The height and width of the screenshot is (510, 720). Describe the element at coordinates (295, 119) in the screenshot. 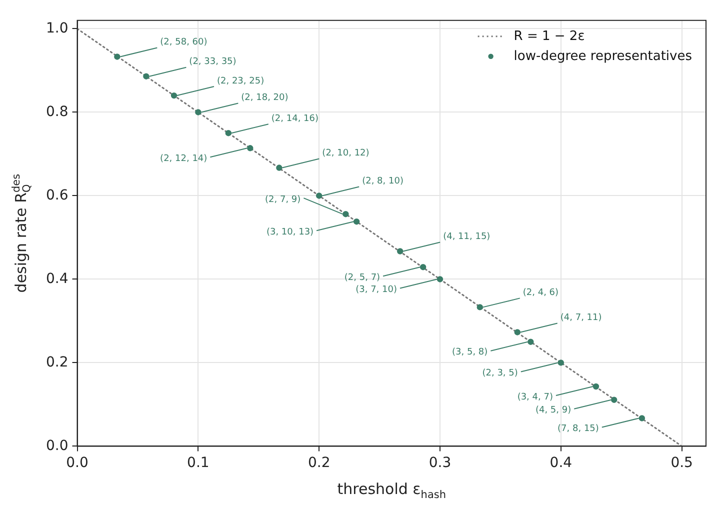

I see `annotation: (2, 14, 16)` at that location.